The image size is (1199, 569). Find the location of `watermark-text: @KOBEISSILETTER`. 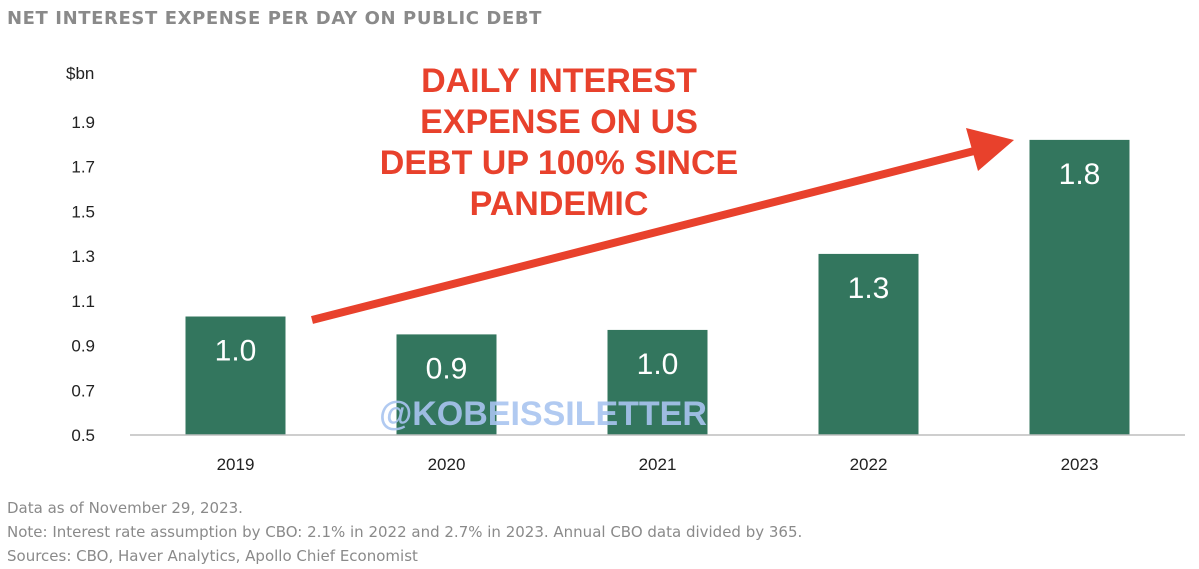

watermark-text: @KOBEISSILETTER is located at coordinates (543, 414).